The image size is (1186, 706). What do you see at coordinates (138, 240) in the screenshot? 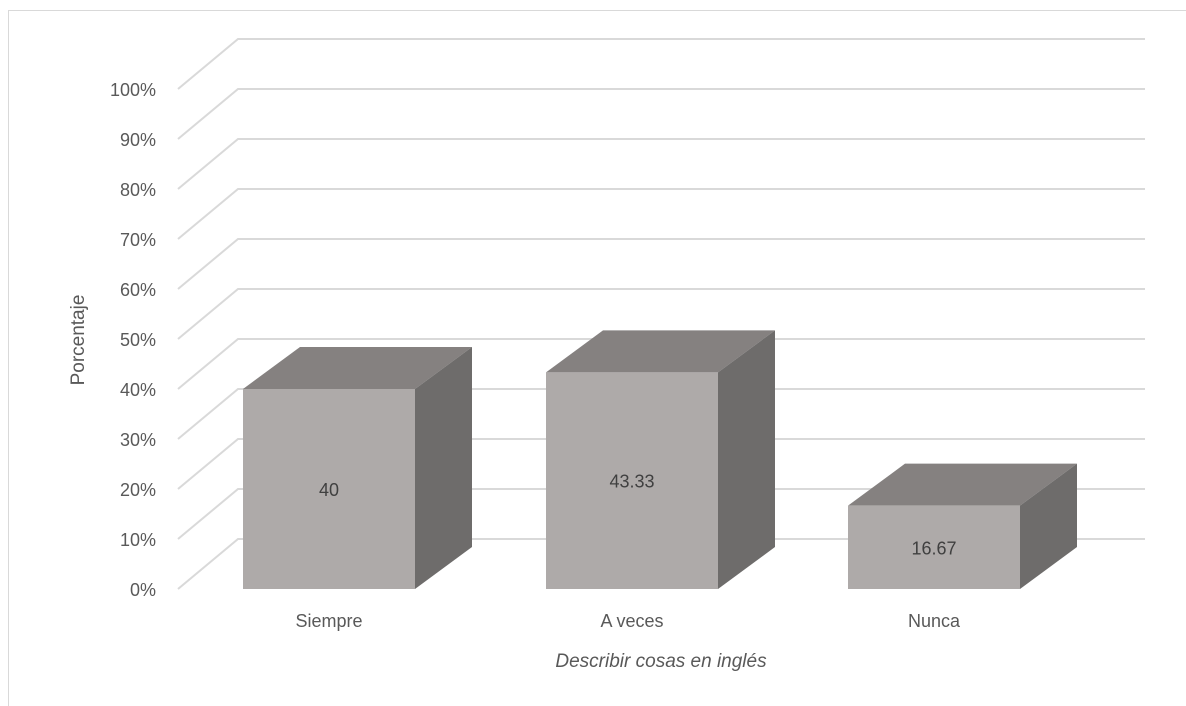
I see `y-tick-label: 70%` at bounding box center [138, 240].